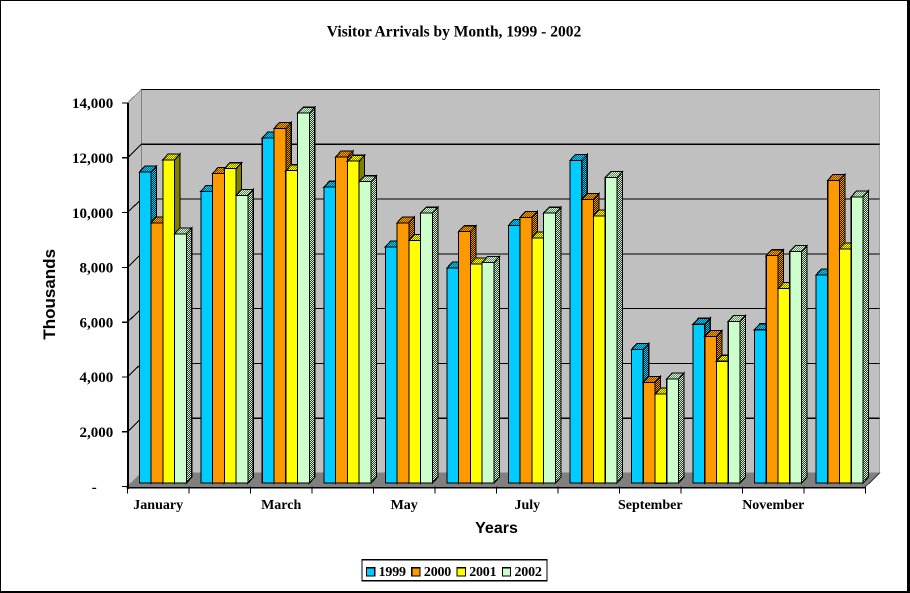 The image size is (910, 593). What do you see at coordinates (97, 378) in the screenshot?
I see `svg-text: 4,000` at bounding box center [97, 378].